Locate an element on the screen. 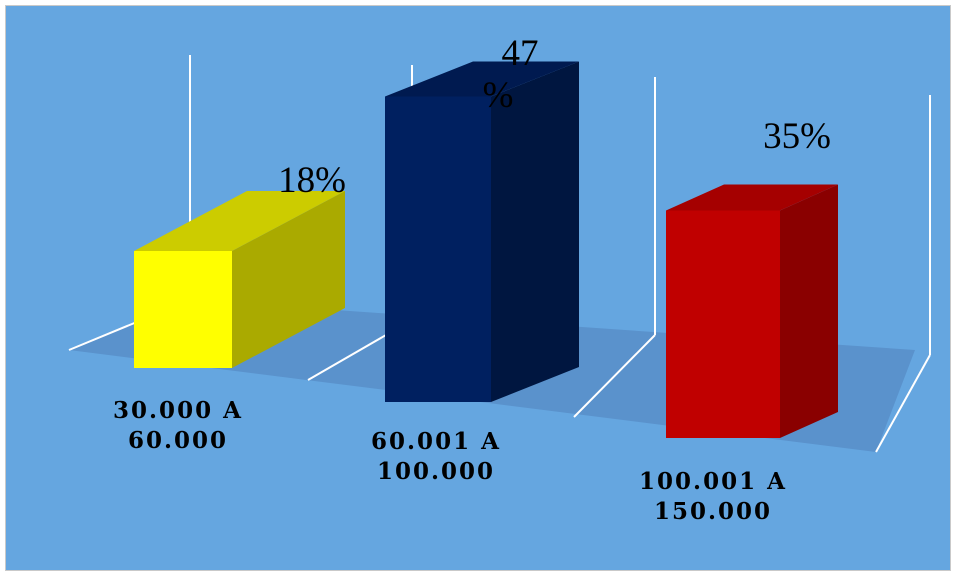 This screenshot has height=577, width=962. data-label: 47% is located at coordinates (511, 74).